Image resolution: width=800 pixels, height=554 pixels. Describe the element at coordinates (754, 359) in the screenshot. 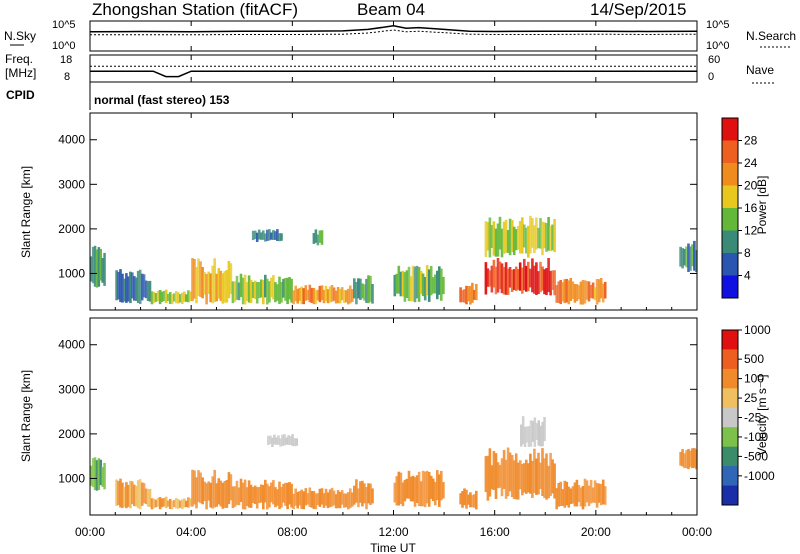

I see `colorbar-tick-label: 500` at that location.